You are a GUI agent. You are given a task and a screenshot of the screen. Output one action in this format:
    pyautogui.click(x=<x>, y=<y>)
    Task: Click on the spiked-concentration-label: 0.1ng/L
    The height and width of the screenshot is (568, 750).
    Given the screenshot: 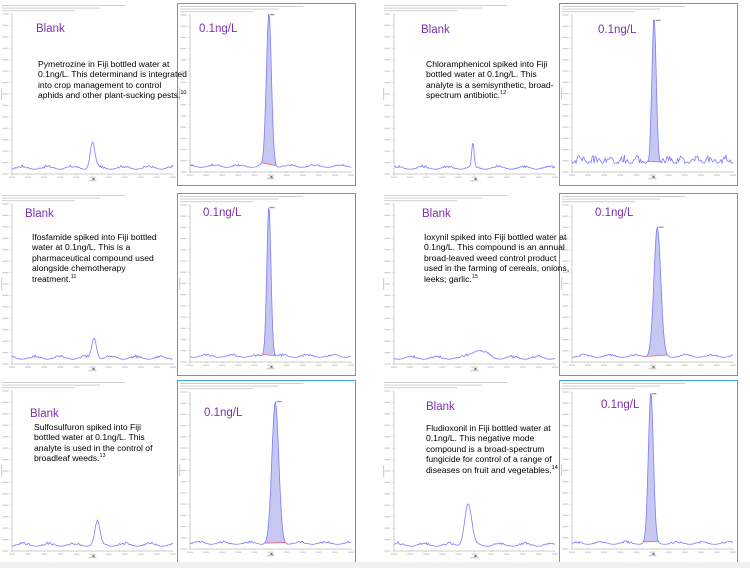 What is the action you would take?
    pyautogui.click(x=620, y=405)
    